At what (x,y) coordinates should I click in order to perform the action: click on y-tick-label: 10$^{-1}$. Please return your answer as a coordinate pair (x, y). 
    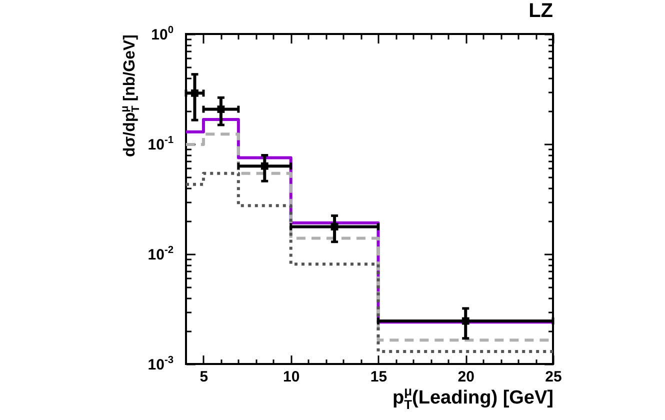
    Looking at the image, I should click on (161, 144).